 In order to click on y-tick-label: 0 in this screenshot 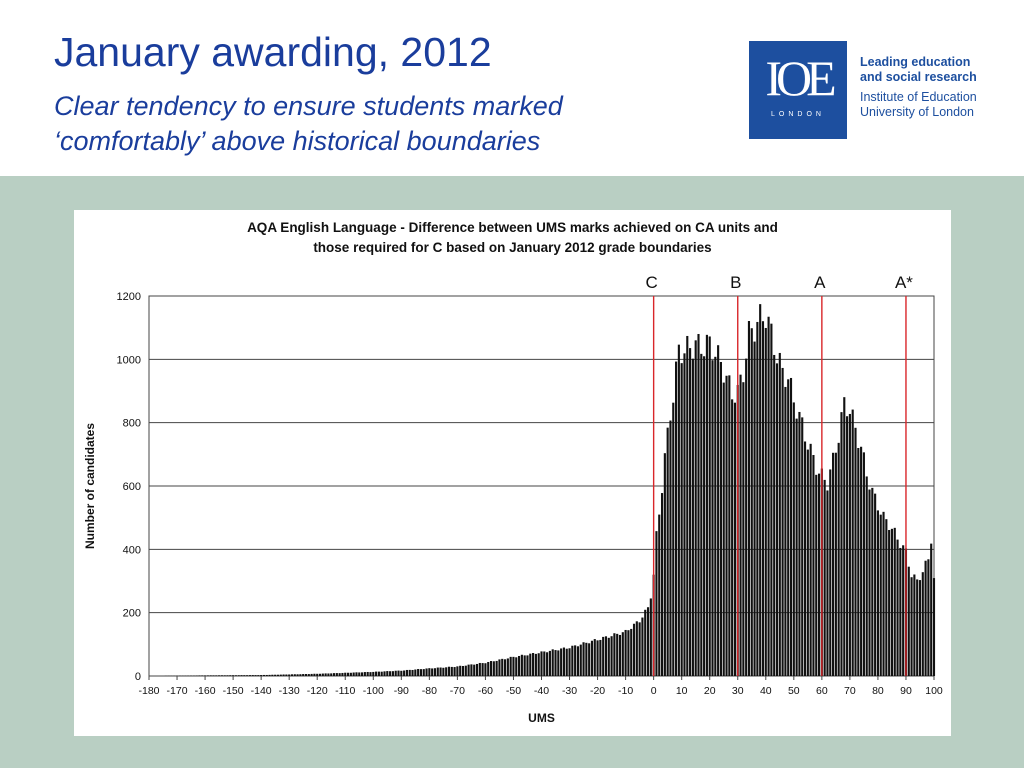, I will do `click(138, 677)`.